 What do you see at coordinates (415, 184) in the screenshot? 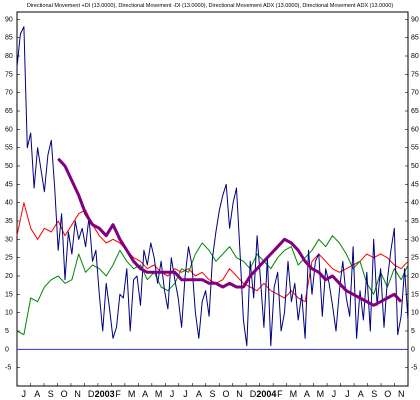
I see `y-tick-label-right: 45` at bounding box center [415, 184].